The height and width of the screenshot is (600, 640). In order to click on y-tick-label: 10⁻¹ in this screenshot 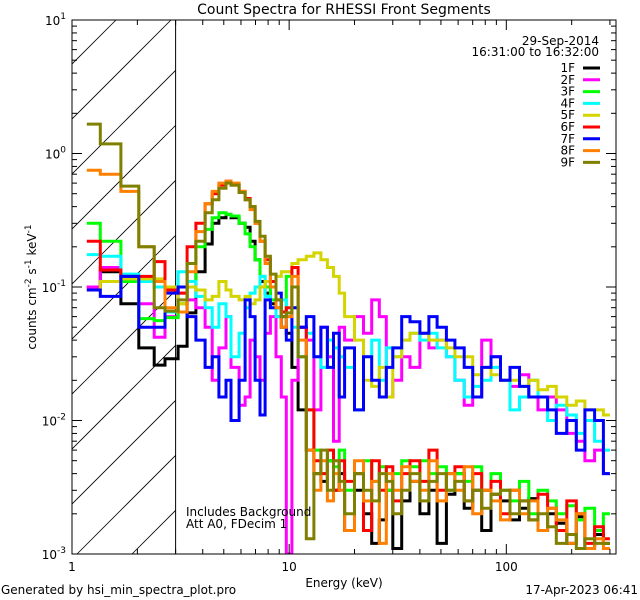, I will do `click(54, 287)`.